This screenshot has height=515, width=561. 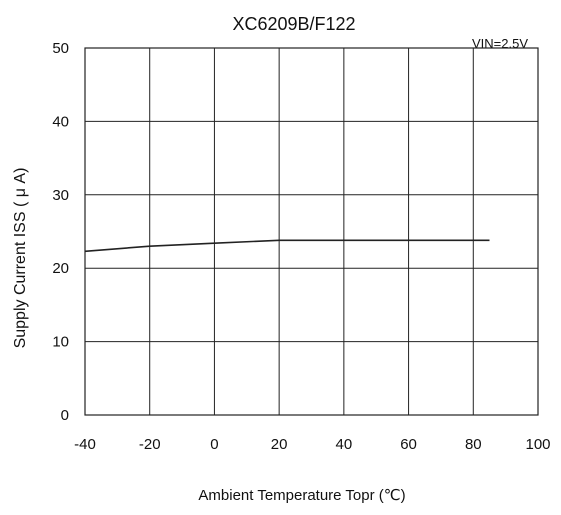 What do you see at coordinates (279, 444) in the screenshot?
I see `x-tick-label: 20` at bounding box center [279, 444].